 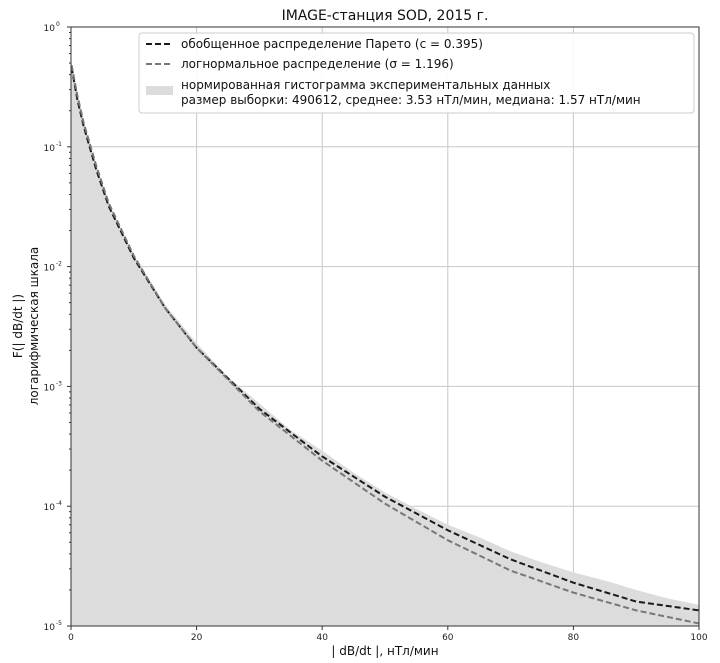 I want to click on y-axis-label: логарифмическая шкала, so click(x=34, y=326).